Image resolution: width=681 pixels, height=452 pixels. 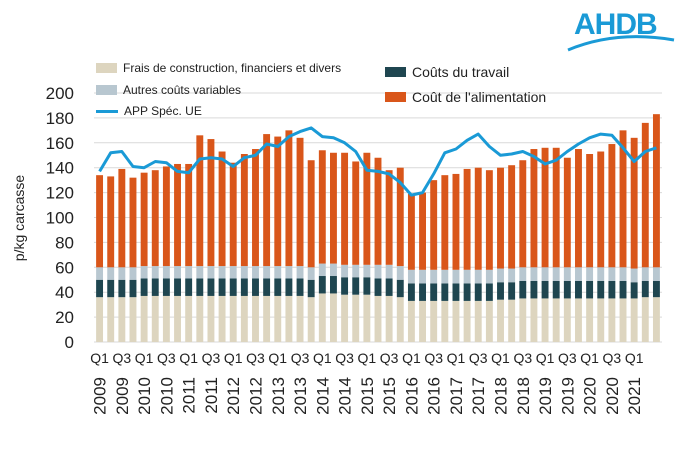 What do you see at coordinates (211, 395) in the screenshot?
I see `x-tick-year: 2011` at bounding box center [211, 395].